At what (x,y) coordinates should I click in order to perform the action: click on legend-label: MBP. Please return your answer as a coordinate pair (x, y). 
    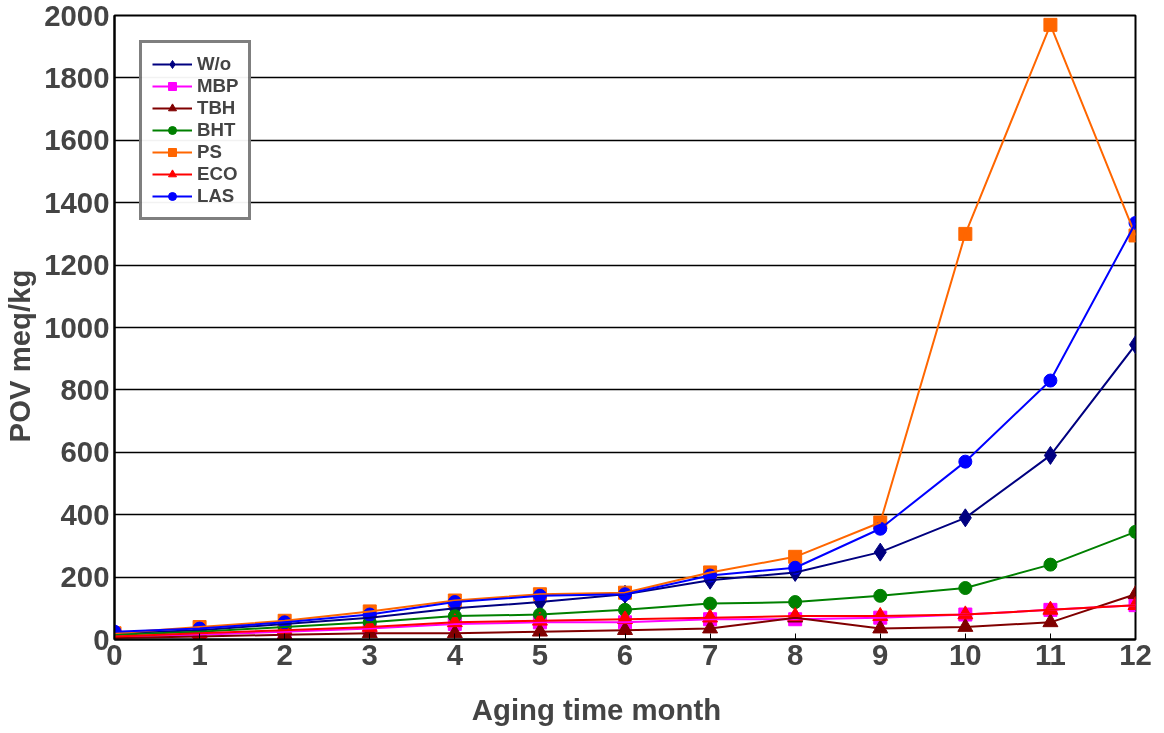
    Looking at the image, I should click on (218, 86).